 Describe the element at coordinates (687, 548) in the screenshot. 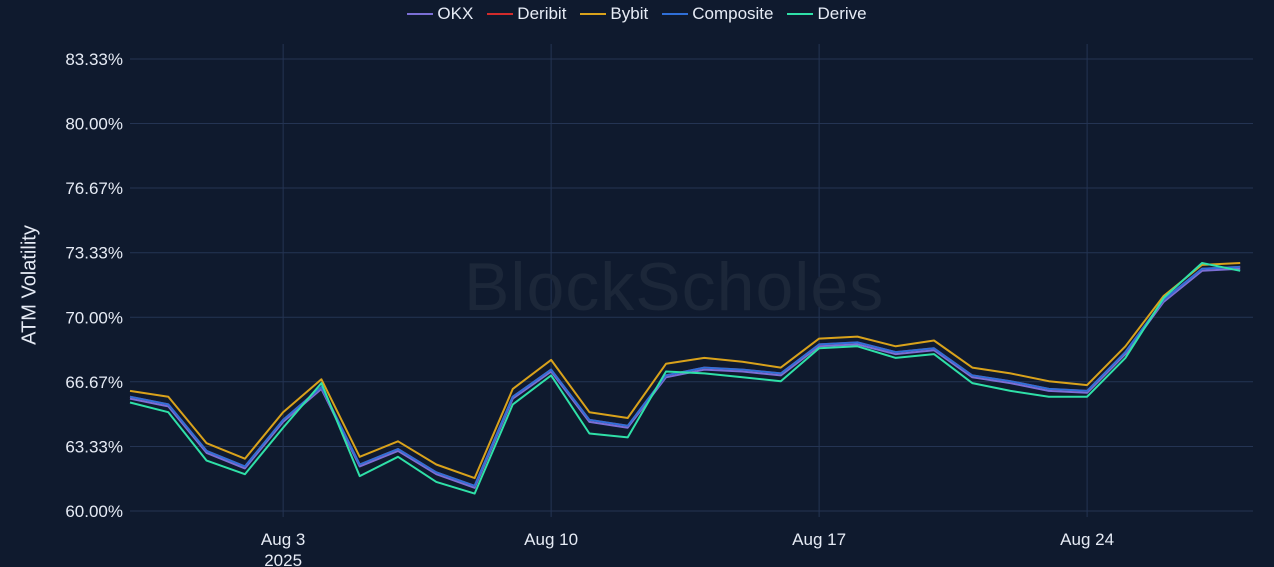

I see `x-axis-ticks: Aug 3 2025 Aug 10 Aug 17 Aug 24` at that location.